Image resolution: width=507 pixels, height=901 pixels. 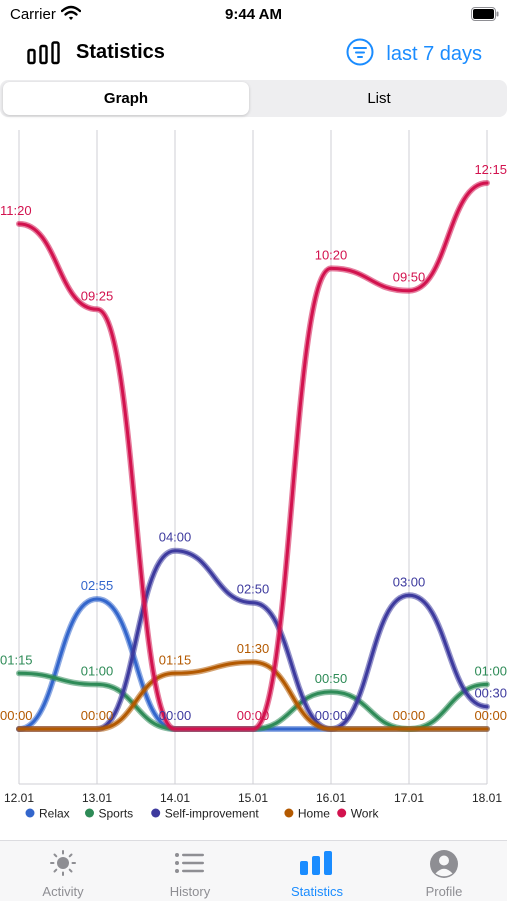 What do you see at coordinates (116, 814) in the screenshot?
I see `legend-label-sports: Sports` at bounding box center [116, 814].